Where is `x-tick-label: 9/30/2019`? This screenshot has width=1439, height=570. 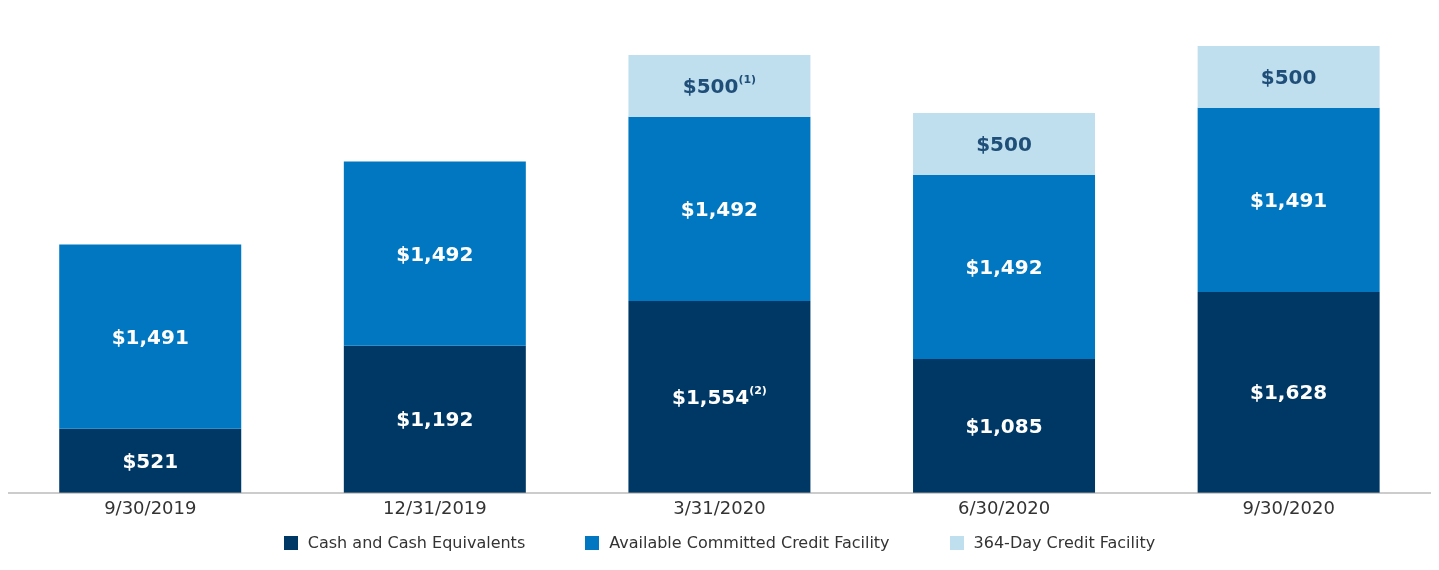 x-tick-label: 9/30/2019 is located at coordinates (150, 507).